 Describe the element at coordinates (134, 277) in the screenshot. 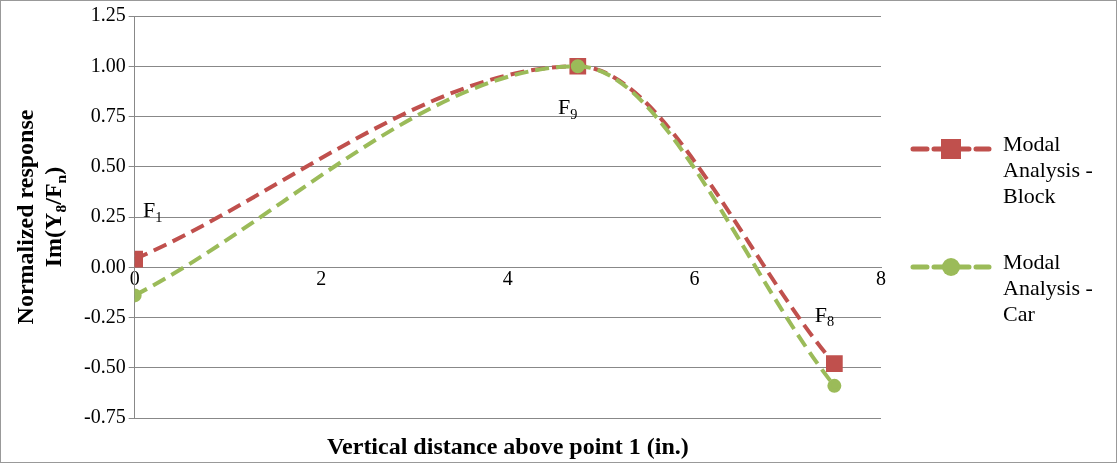

I see `x-tick-label: 0` at that location.